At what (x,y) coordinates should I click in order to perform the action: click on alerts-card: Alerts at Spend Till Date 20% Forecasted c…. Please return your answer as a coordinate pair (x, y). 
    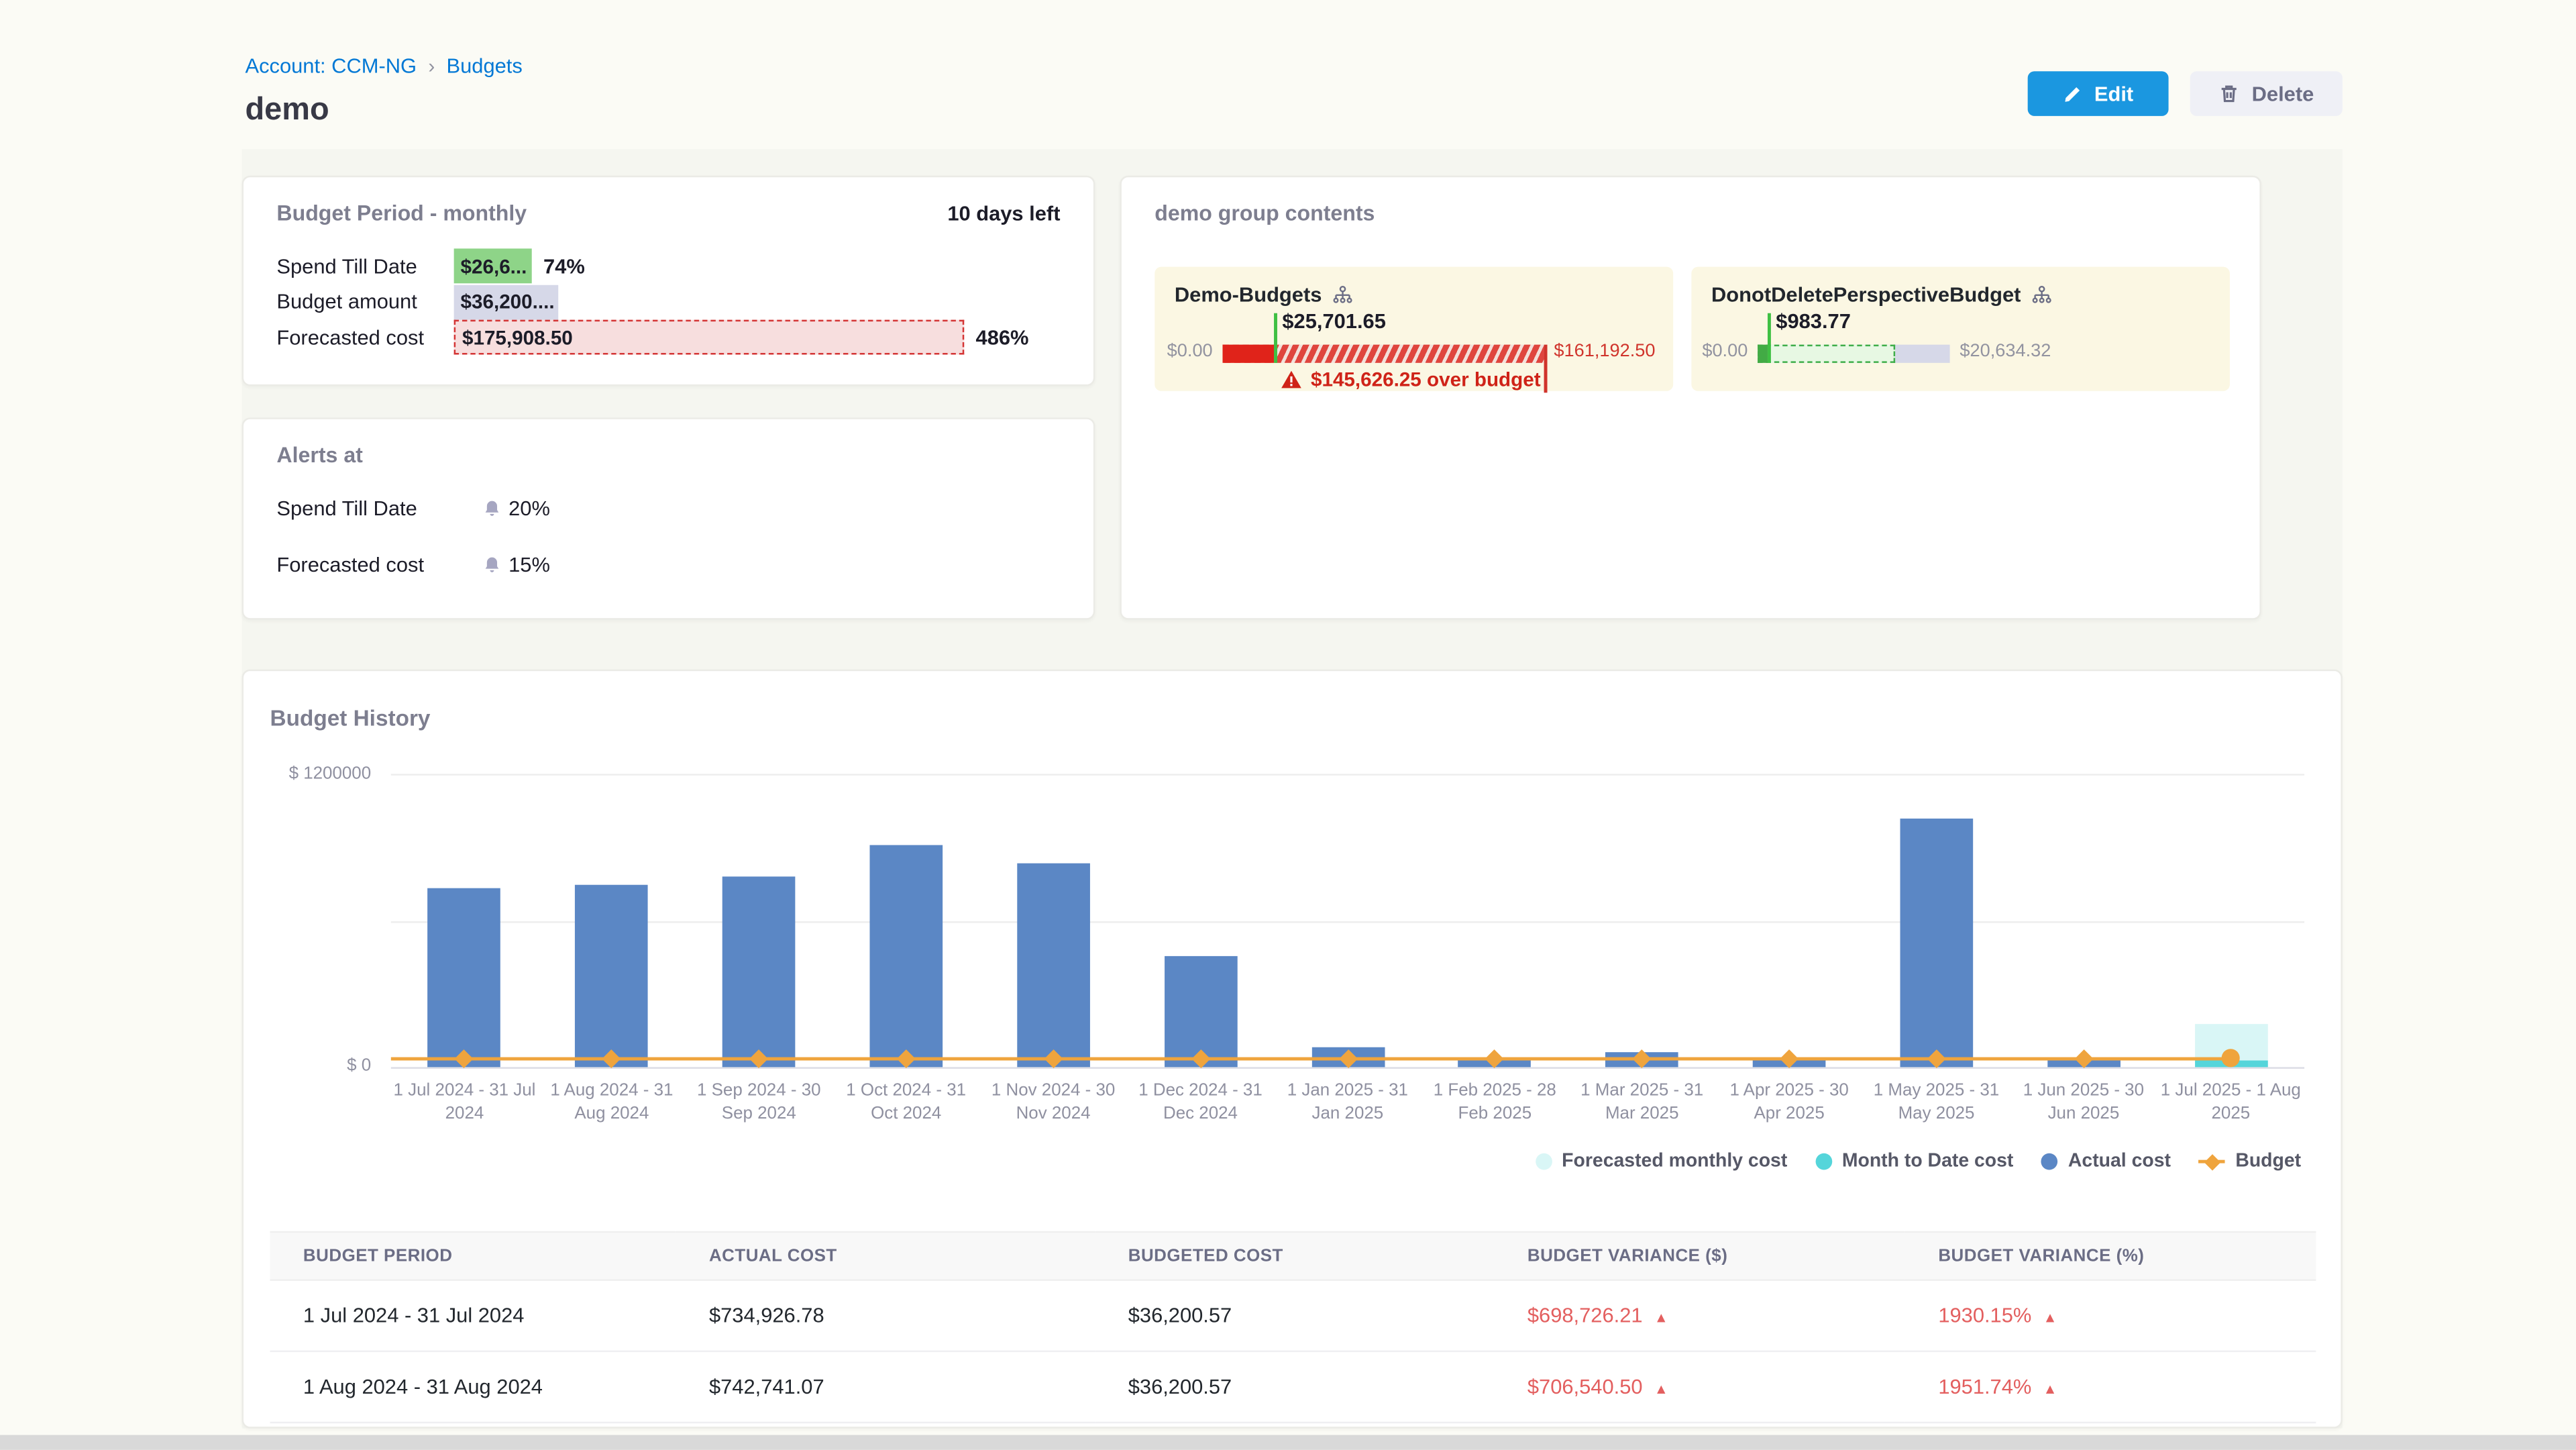
    Looking at the image, I should click on (668, 518).